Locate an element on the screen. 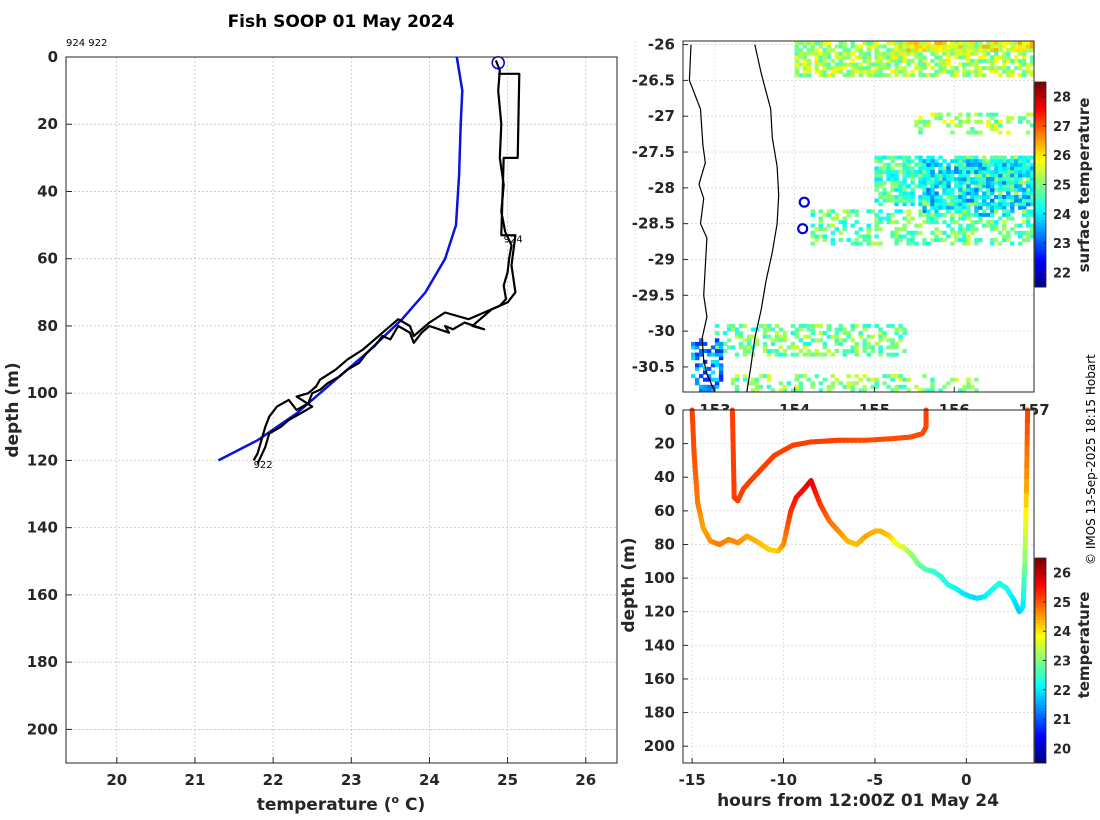 The height and width of the screenshot is (820, 1100). x-tick-label: 20 is located at coordinates (116, 780).